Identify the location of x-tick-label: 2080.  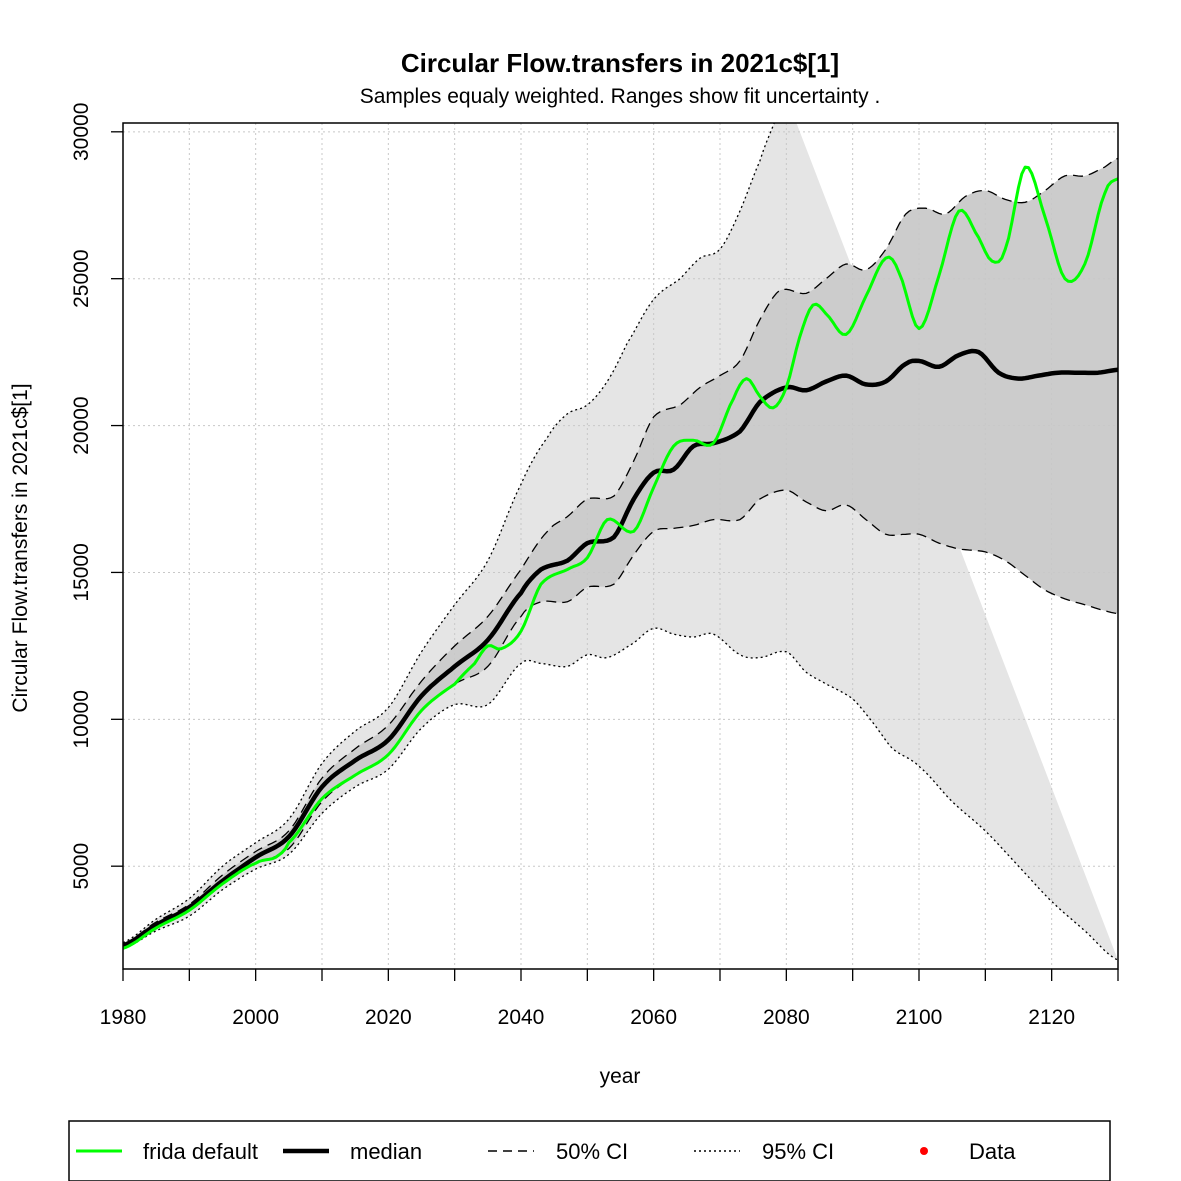
(786, 1017).